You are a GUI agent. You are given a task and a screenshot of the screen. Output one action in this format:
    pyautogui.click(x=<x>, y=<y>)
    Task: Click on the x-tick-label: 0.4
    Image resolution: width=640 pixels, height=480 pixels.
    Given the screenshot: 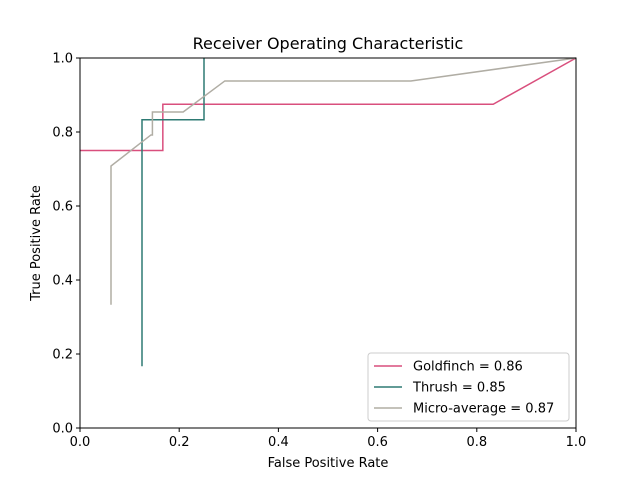 What is the action you would take?
    pyautogui.click(x=278, y=442)
    